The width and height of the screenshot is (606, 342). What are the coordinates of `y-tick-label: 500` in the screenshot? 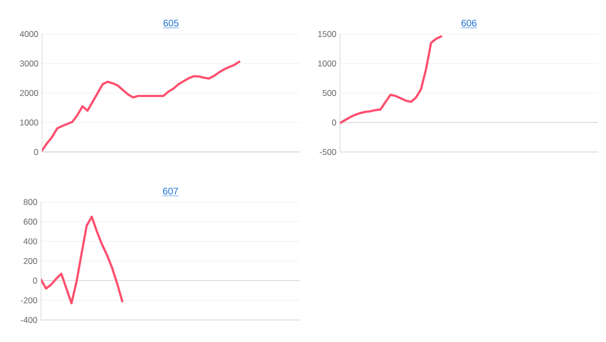 It's located at (329, 93).